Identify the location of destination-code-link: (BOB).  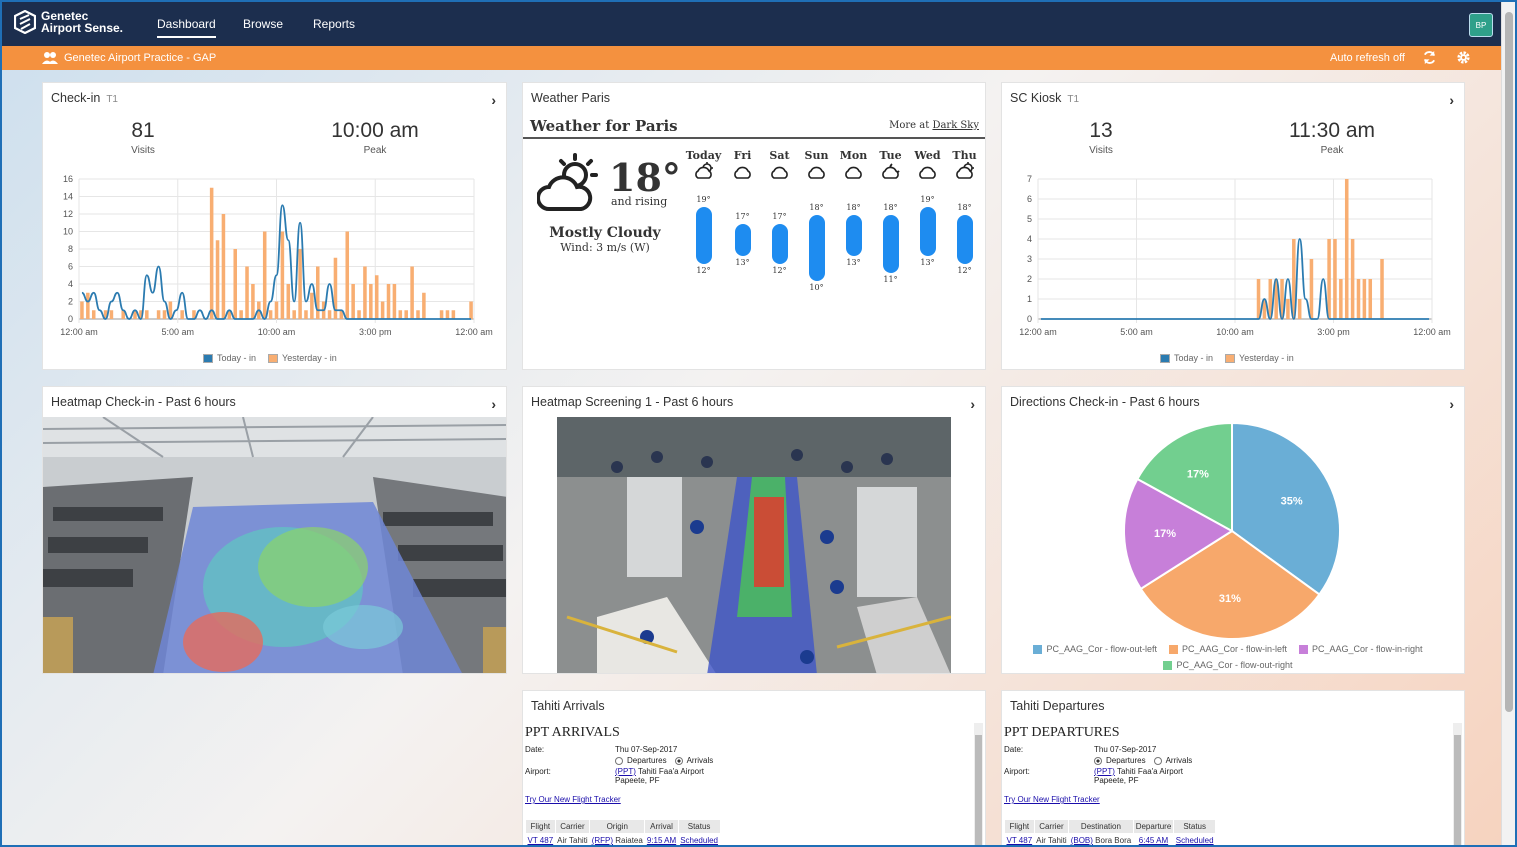
(1081, 840).